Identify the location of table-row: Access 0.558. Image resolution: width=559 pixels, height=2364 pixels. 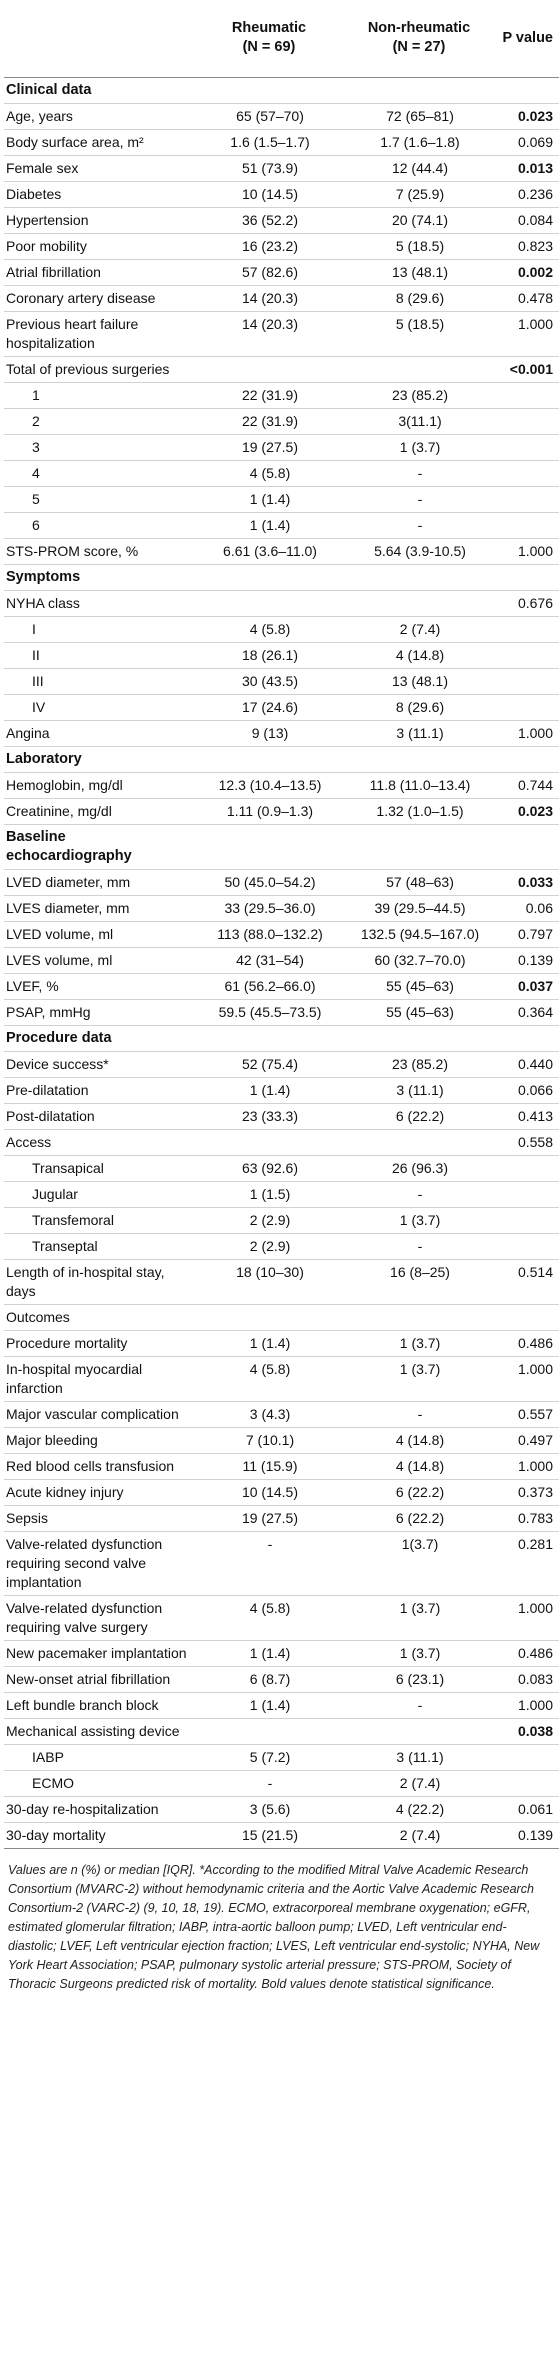
(281, 1142).